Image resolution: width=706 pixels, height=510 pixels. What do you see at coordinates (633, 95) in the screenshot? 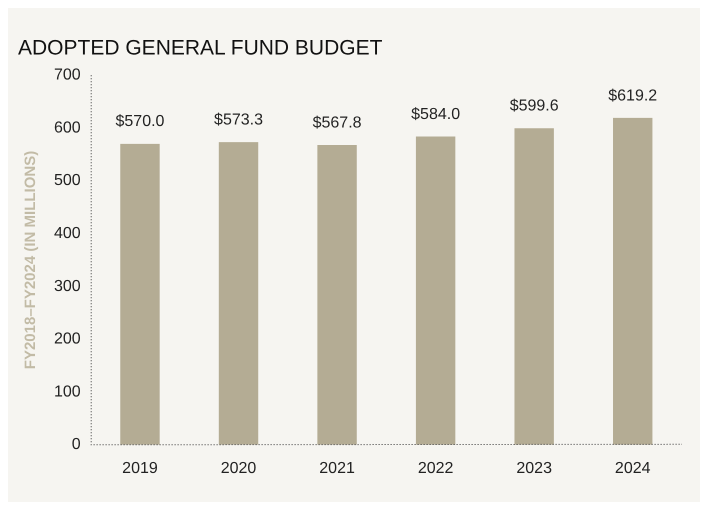
I see `data-label: $619.2` at bounding box center [633, 95].